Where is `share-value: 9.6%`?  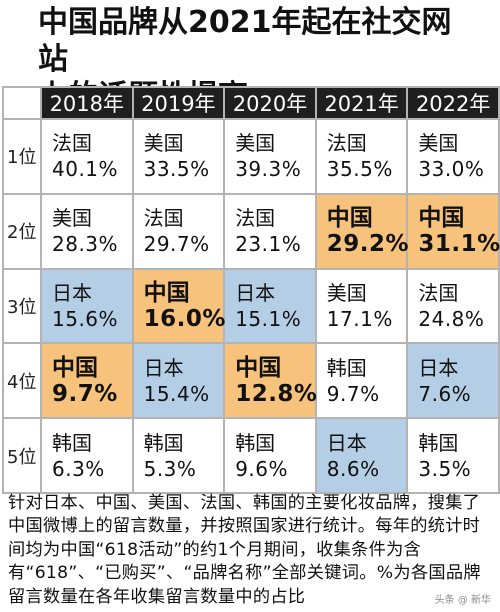 share-value: 9.6% is located at coordinates (261, 468).